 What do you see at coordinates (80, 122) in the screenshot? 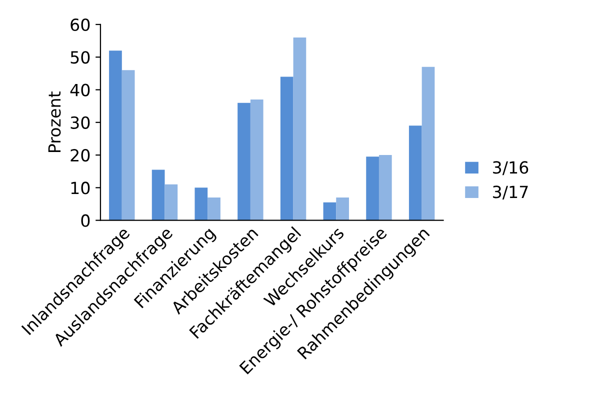
I see `y-tick-label: 30` at bounding box center [80, 122].